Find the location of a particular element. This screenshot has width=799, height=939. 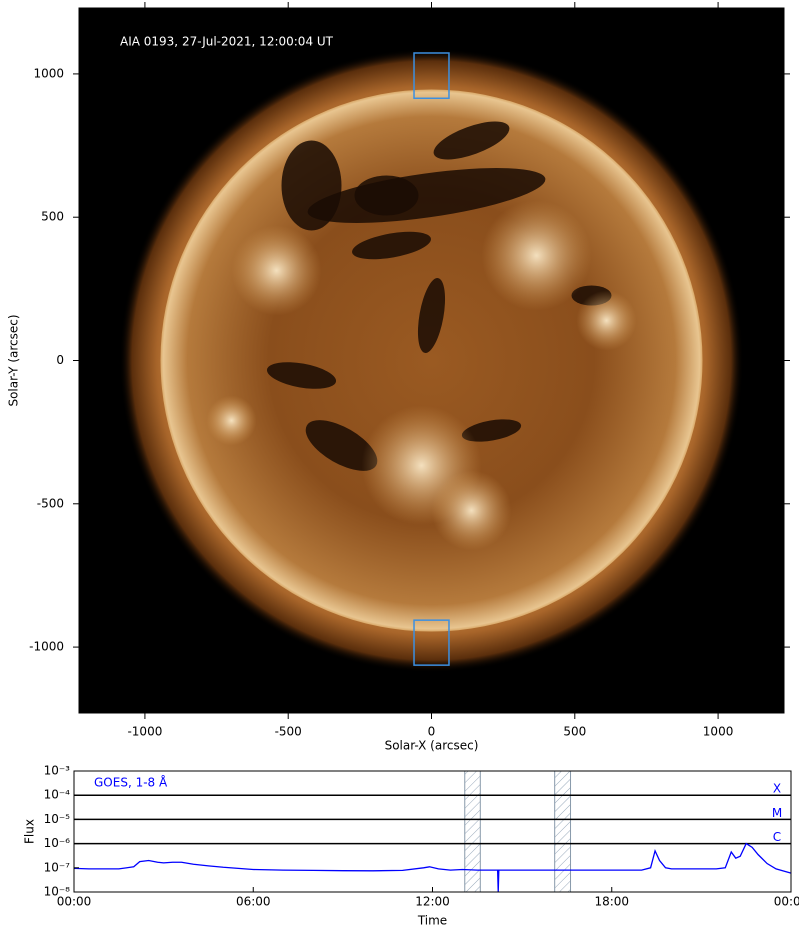

annotation: AIA 0193, 27-Jul-2021, 12:00:04 UT is located at coordinates (227, 42).